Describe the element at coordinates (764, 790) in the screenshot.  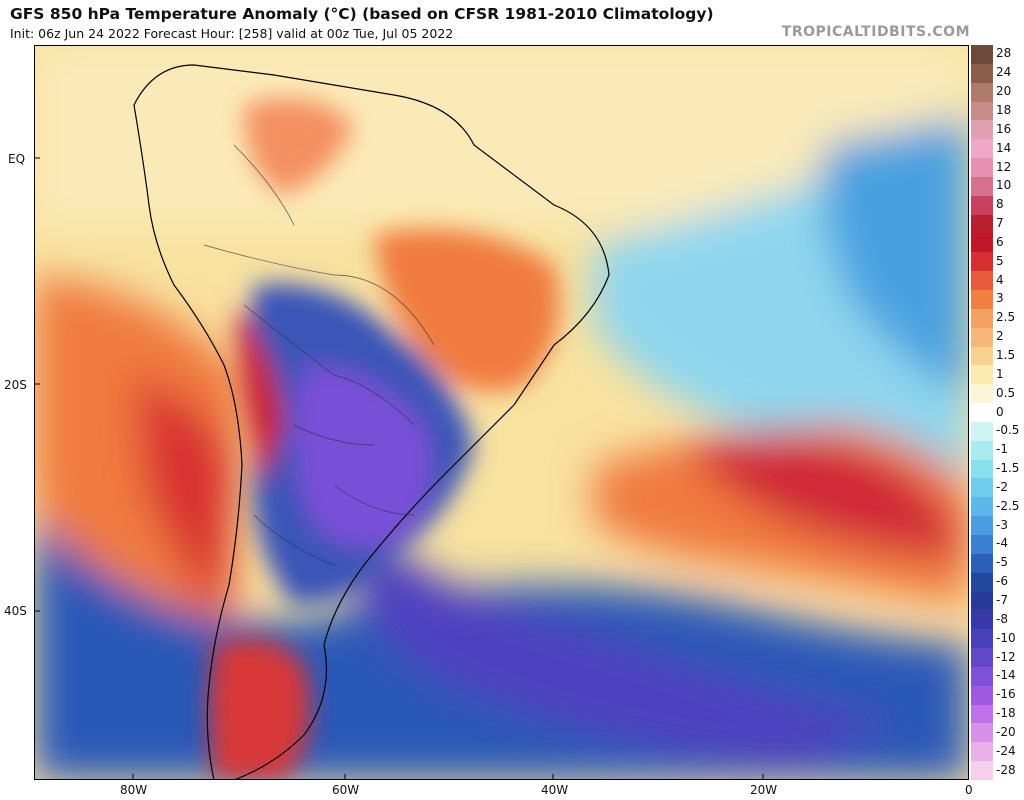
I see `lon-label-20w: 20W` at that location.